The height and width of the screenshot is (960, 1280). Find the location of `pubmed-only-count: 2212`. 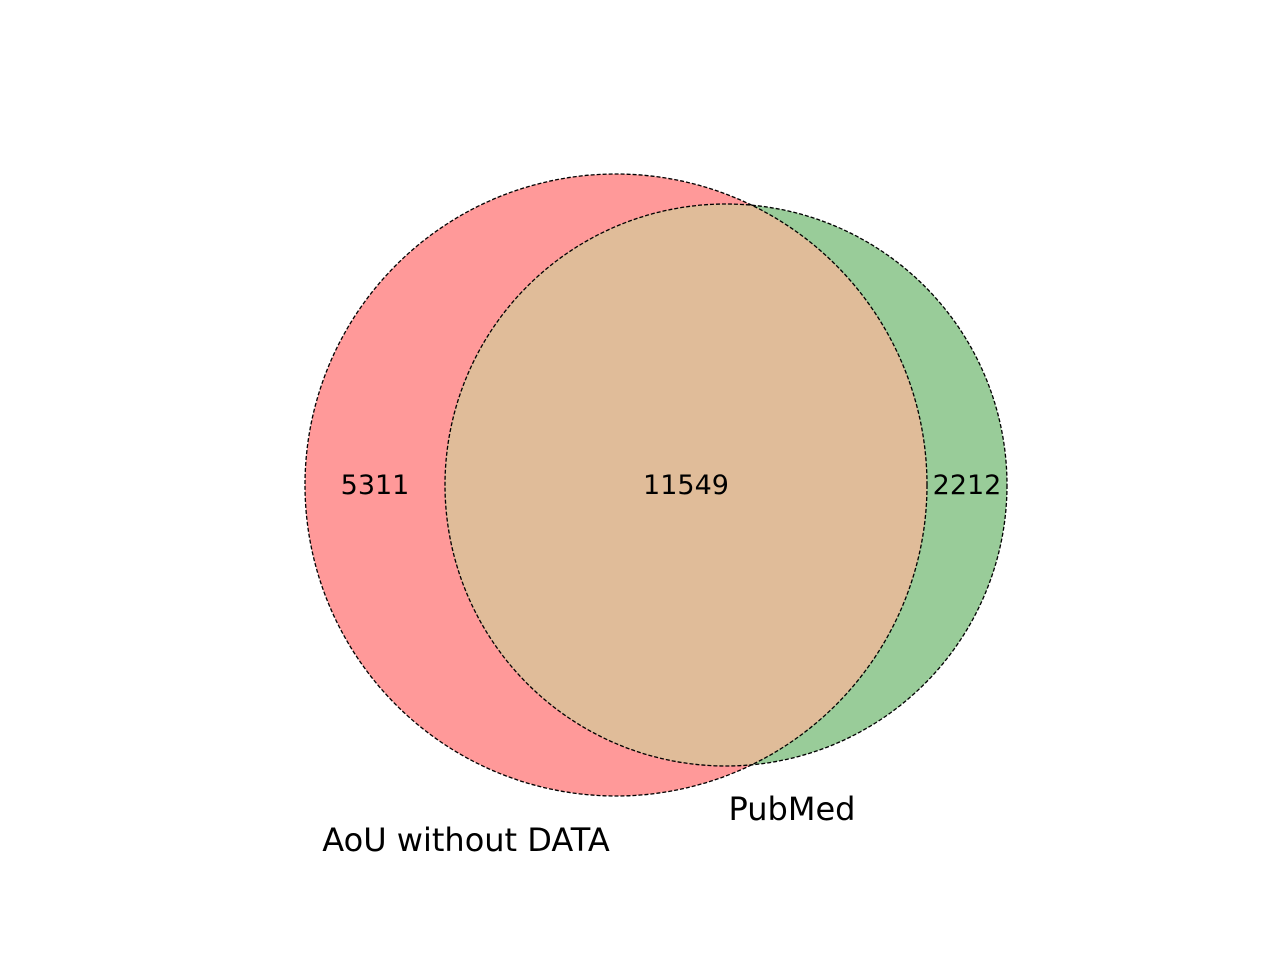

pubmed-only-count: 2212 is located at coordinates (967, 485).